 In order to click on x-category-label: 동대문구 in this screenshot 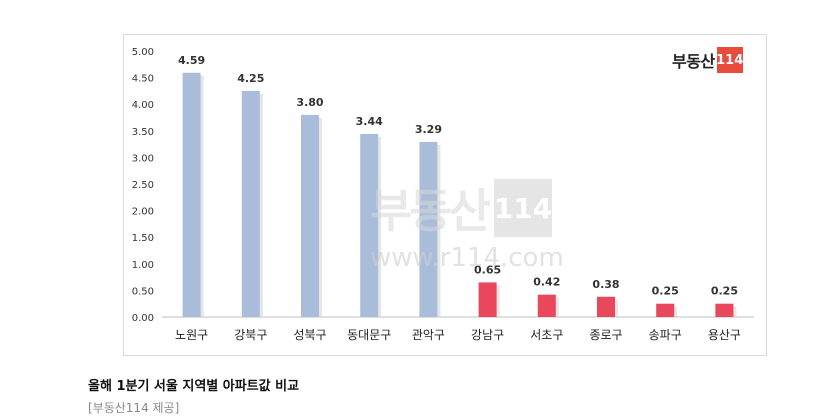, I will do `click(369, 335)`.